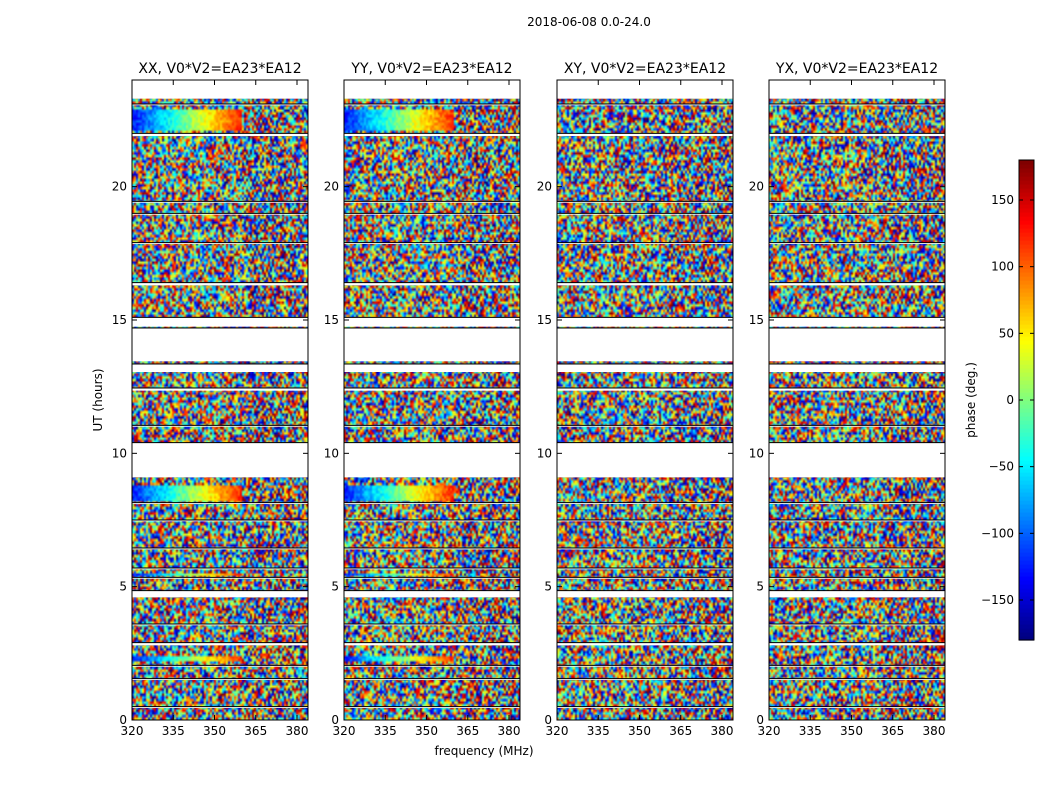 This screenshot has width=1050, height=800. I want to click on panel-title: XY, V0*V2=EA23*EA12, so click(645, 69).